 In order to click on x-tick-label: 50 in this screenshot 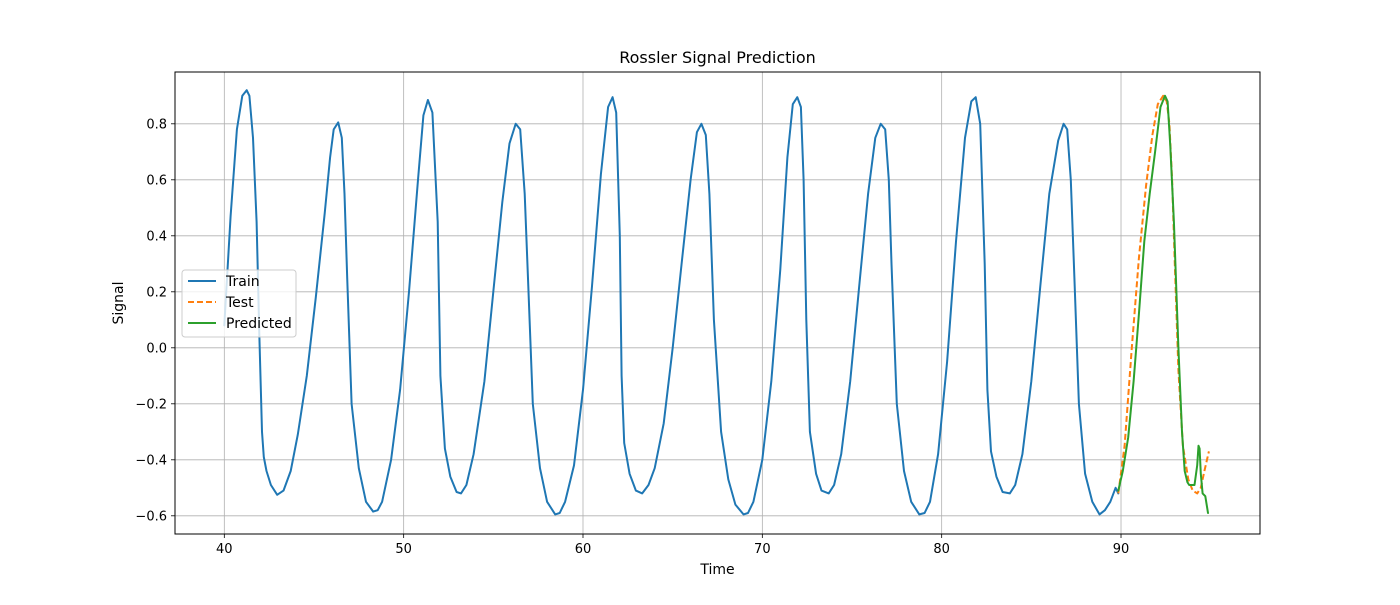, I will do `click(403, 549)`.